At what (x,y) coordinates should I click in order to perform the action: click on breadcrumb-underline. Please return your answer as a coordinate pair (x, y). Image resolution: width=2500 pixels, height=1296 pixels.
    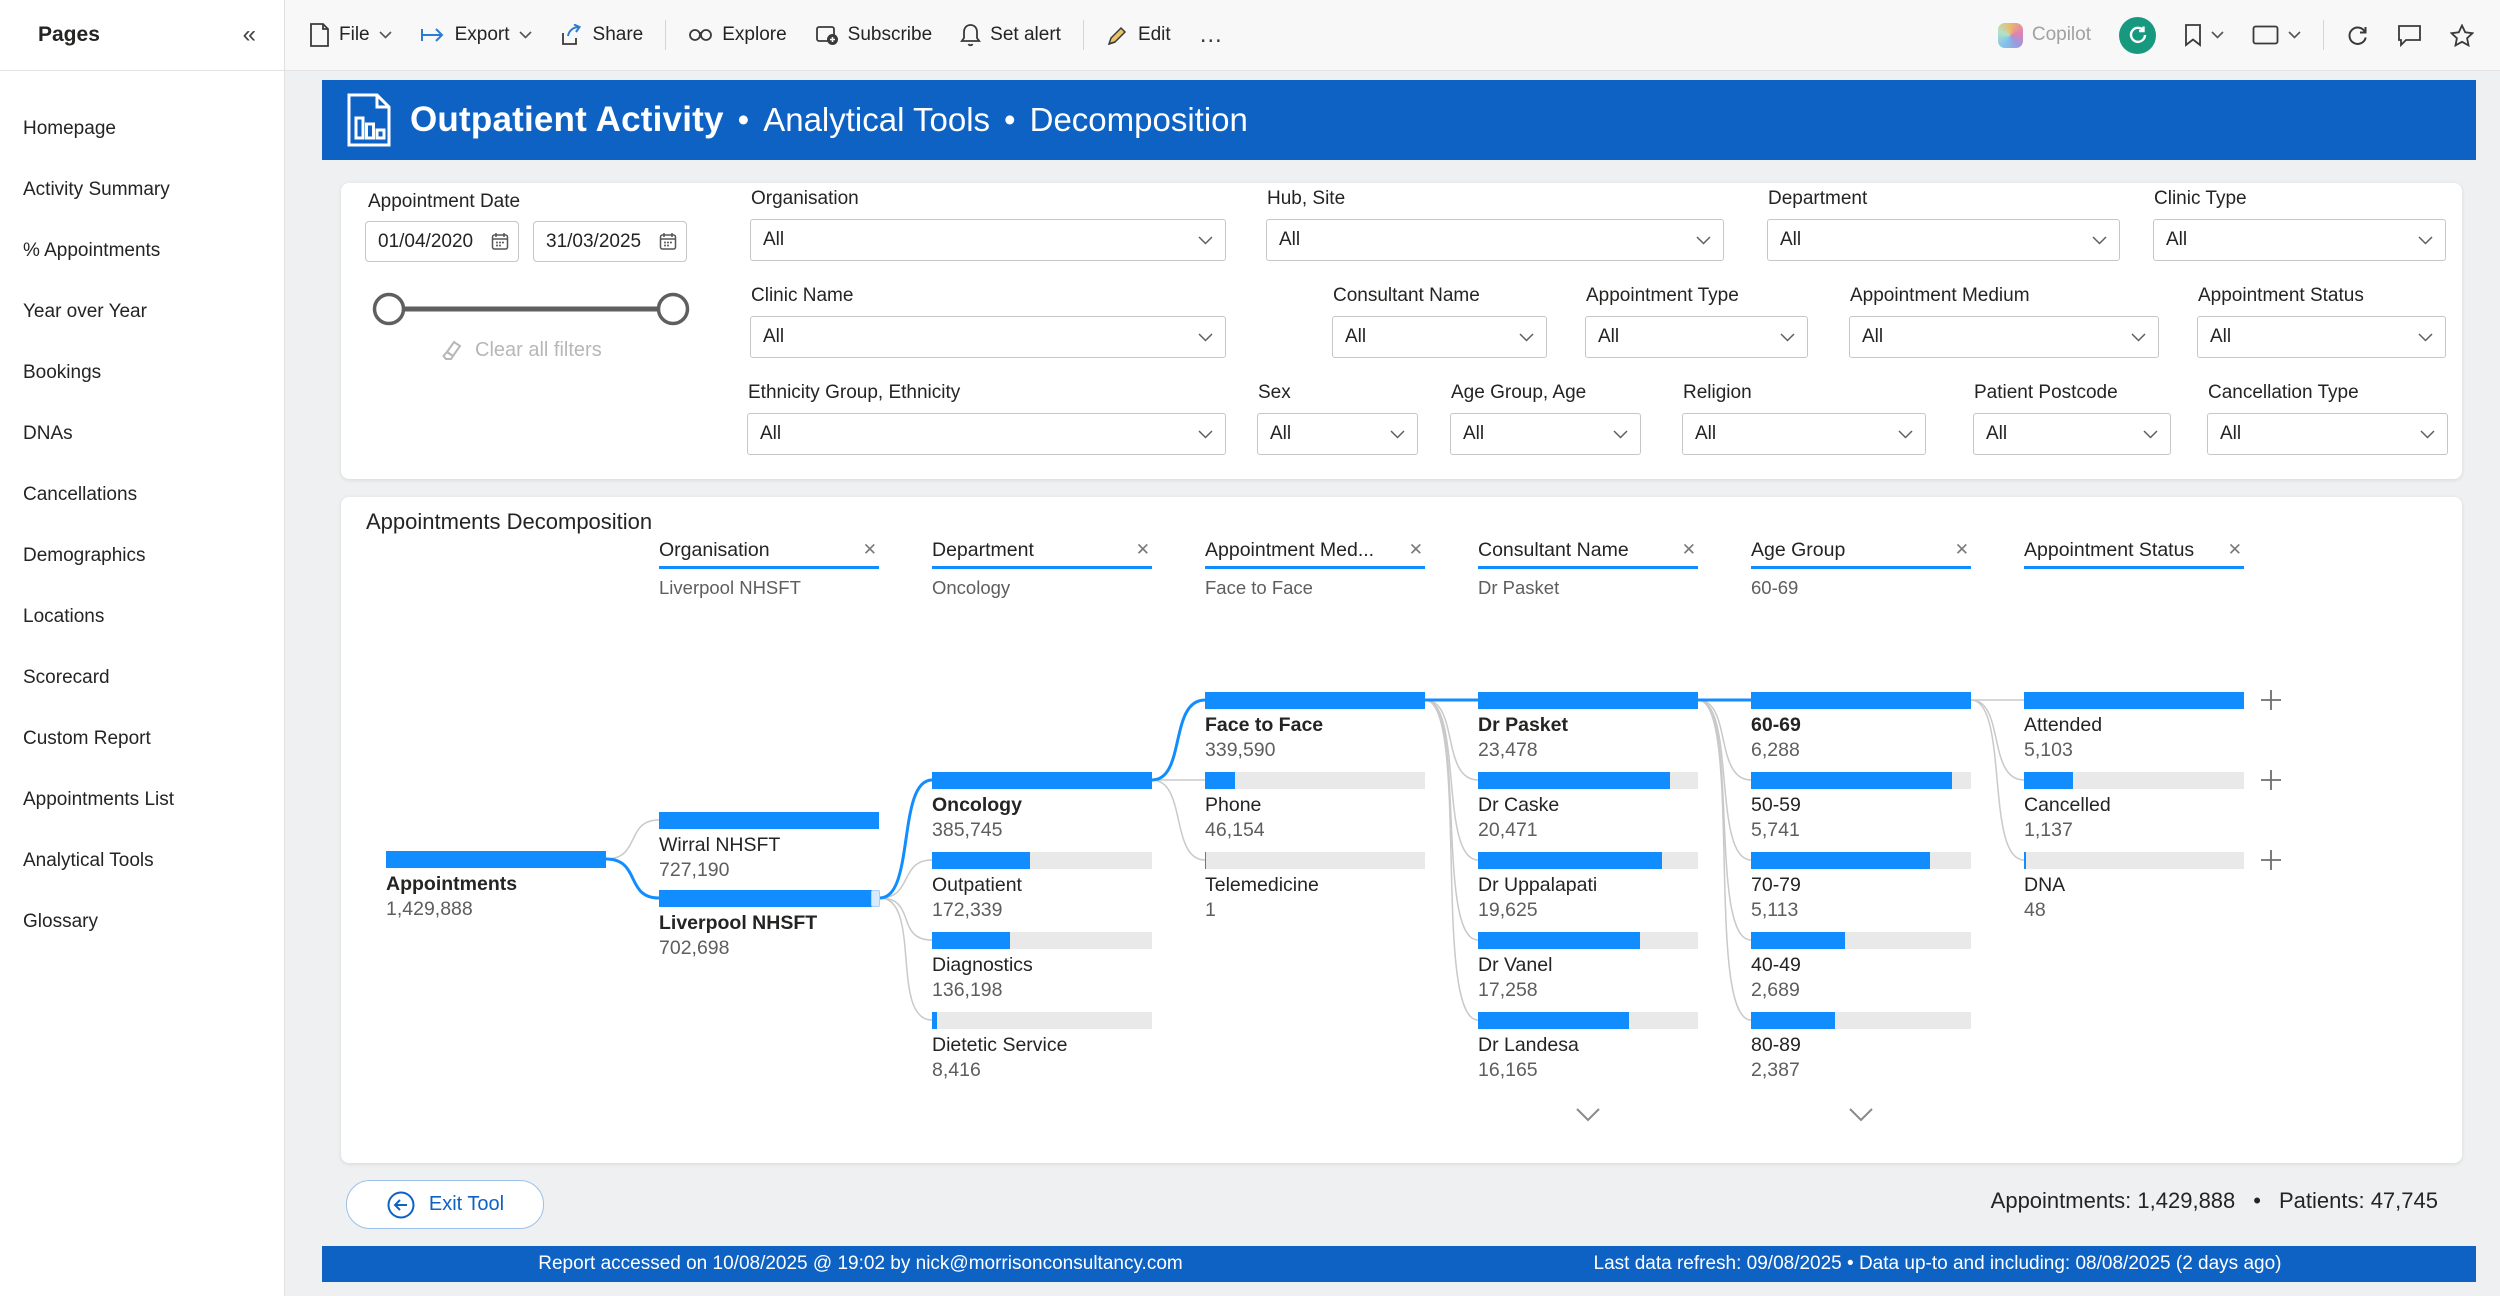
    Looking at the image, I should click on (1588, 567).